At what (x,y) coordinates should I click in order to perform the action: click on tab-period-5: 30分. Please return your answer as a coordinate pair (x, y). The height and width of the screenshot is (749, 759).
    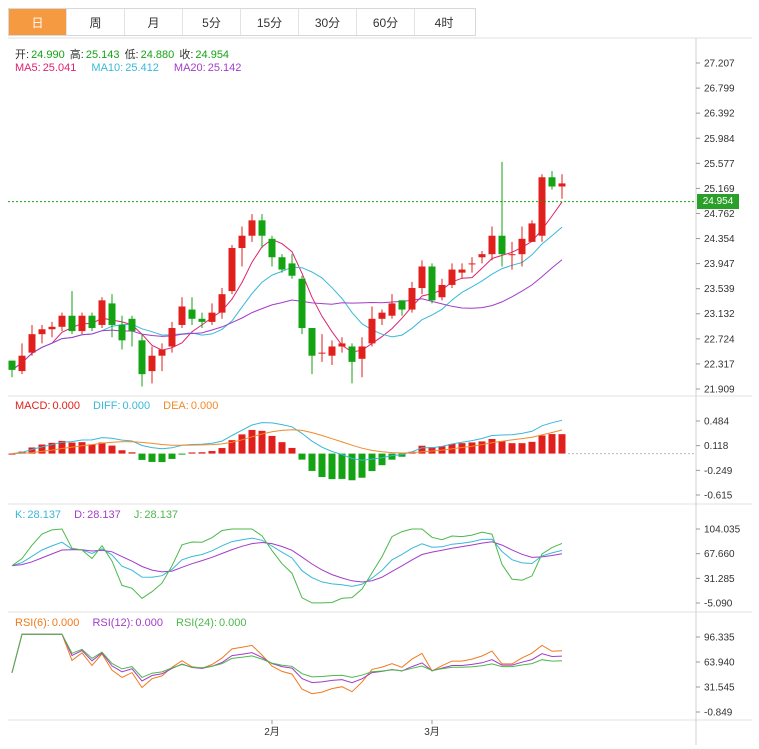
    Looking at the image, I should click on (328, 22).